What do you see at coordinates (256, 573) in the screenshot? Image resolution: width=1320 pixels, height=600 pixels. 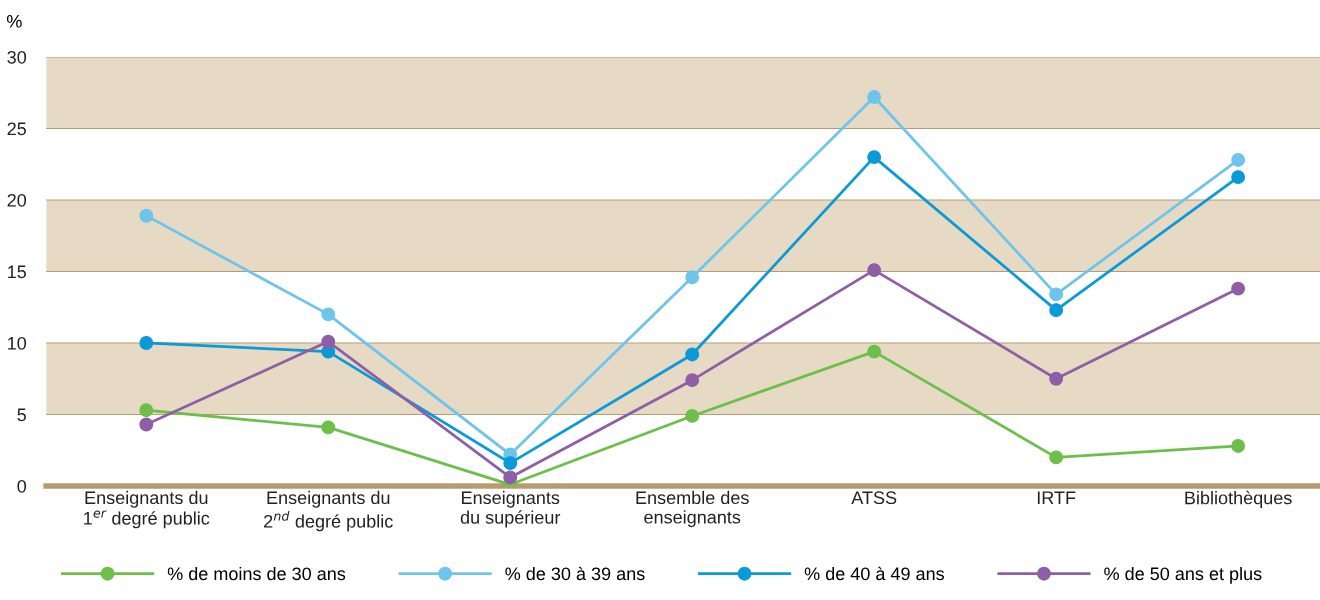 I see `legend-label: % de moins de 30 ans` at bounding box center [256, 573].